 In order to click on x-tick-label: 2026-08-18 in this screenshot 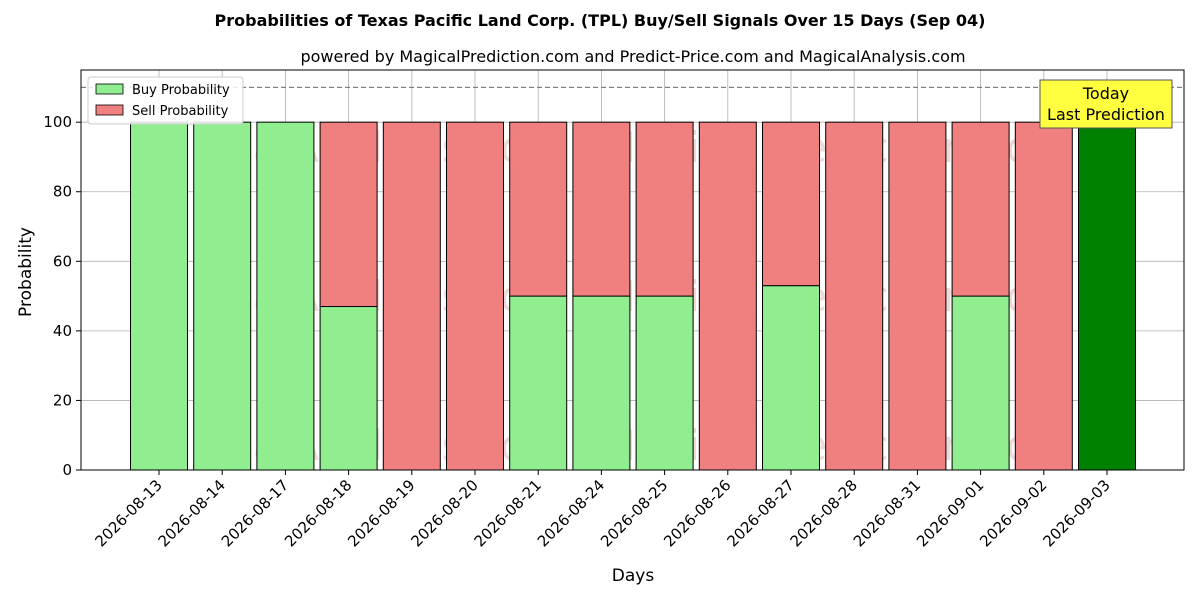, I will do `click(318, 513)`.